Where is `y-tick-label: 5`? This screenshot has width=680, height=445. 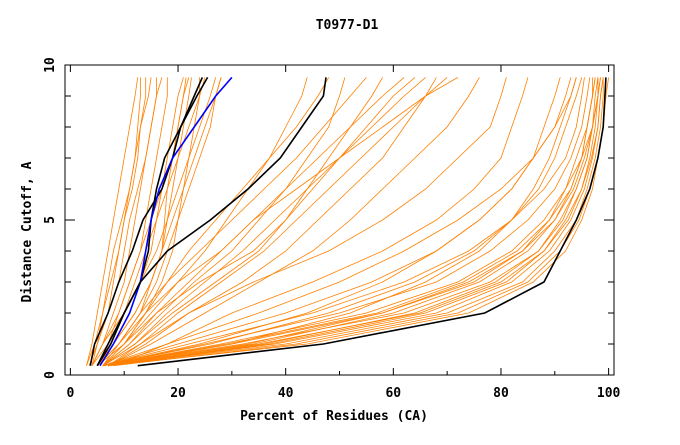
y-tick-label: 5 is located at coordinates (50, 220).